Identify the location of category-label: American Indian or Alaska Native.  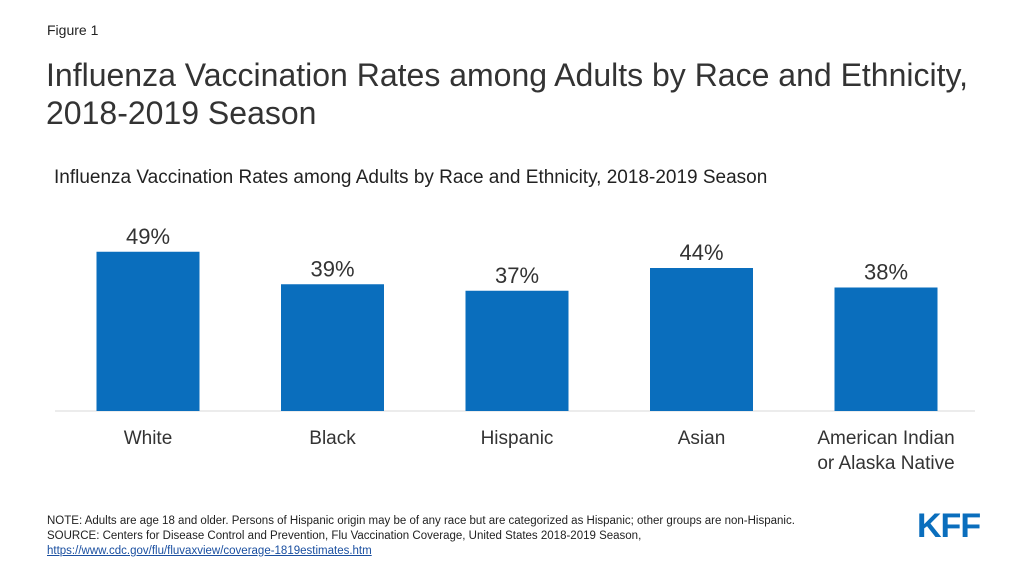
(885, 451).